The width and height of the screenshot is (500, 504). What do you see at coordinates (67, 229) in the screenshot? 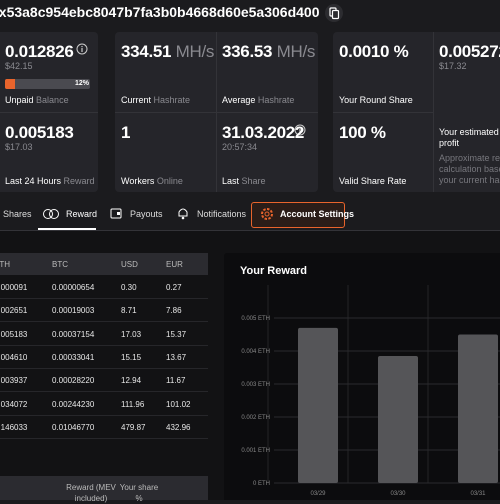
I see `tab-underline` at bounding box center [67, 229].